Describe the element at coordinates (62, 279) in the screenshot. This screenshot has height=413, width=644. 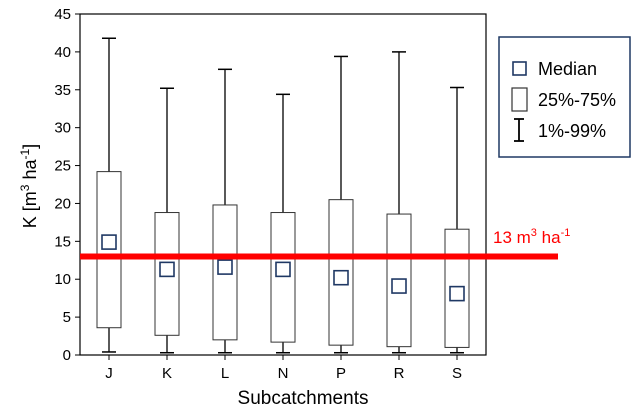
I see `y-tick-label: 10` at that location.